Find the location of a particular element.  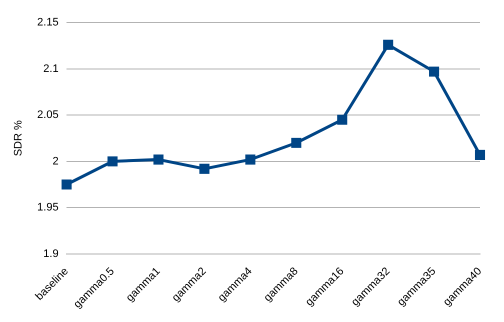

y-tick-label: 2 is located at coordinates (55, 161).